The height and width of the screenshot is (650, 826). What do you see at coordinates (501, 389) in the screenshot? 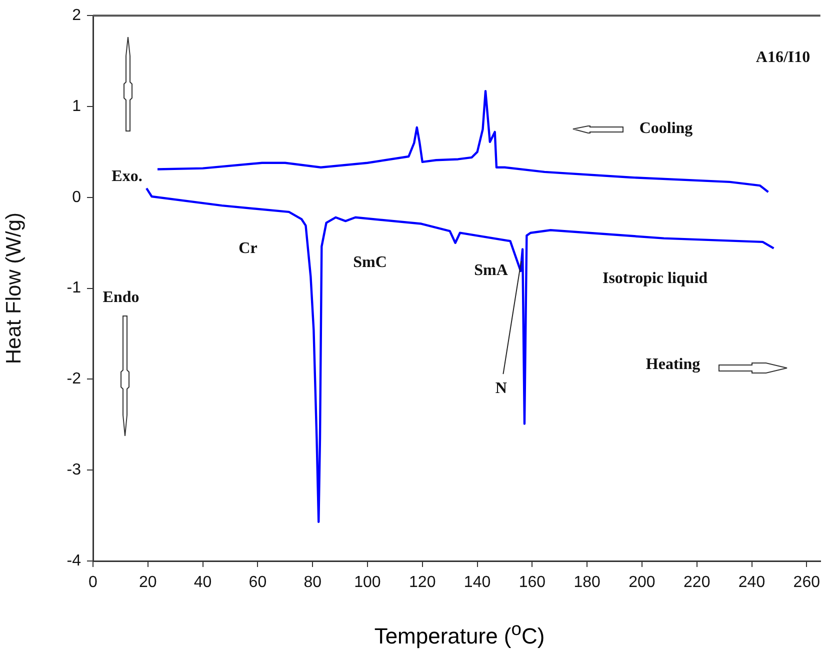
I see `annotation: N` at bounding box center [501, 389].